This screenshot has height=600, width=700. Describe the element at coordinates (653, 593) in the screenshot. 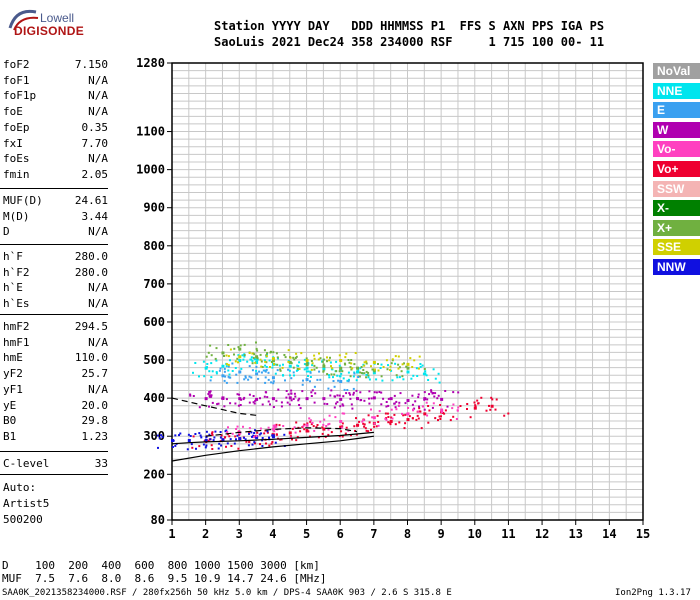

I see `footer-version: Ion2Png 1.3.17` at that location.